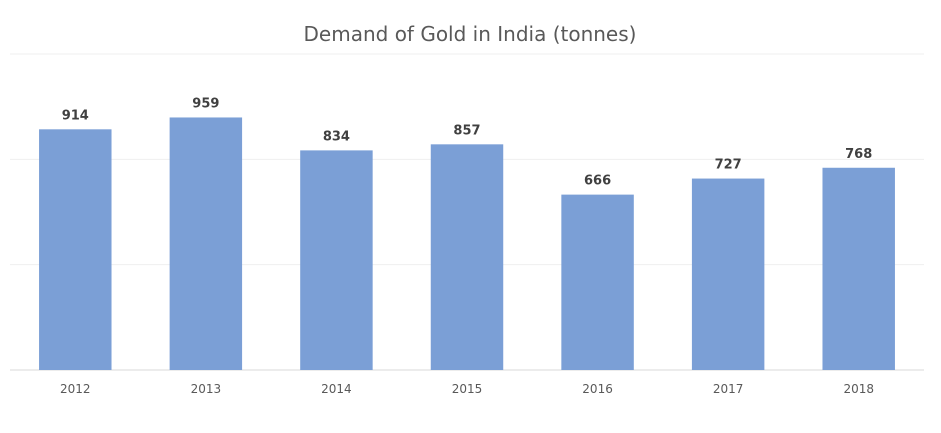 Image resolution: width=941 pixels, height=433 pixels. I want to click on bar-2015, so click(467, 257).